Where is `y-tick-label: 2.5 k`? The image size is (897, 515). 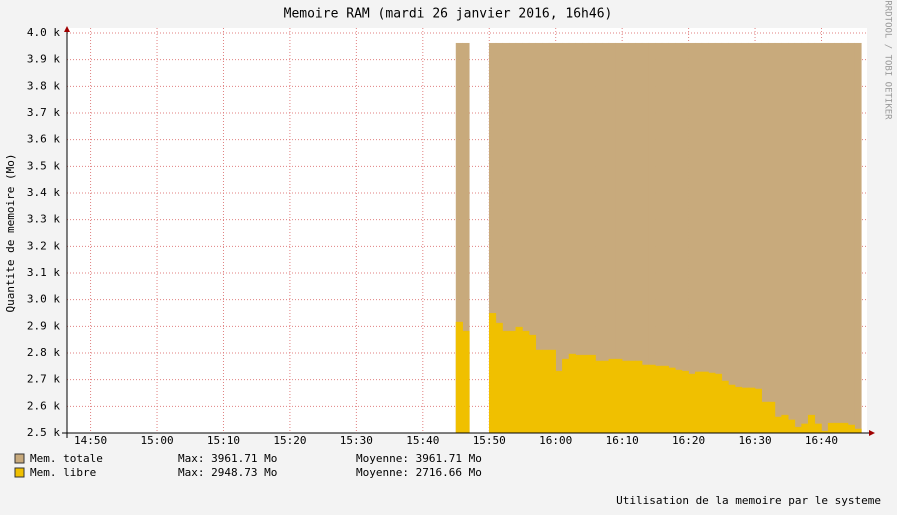
y-tick-label: 2.5 k is located at coordinates (43, 432).